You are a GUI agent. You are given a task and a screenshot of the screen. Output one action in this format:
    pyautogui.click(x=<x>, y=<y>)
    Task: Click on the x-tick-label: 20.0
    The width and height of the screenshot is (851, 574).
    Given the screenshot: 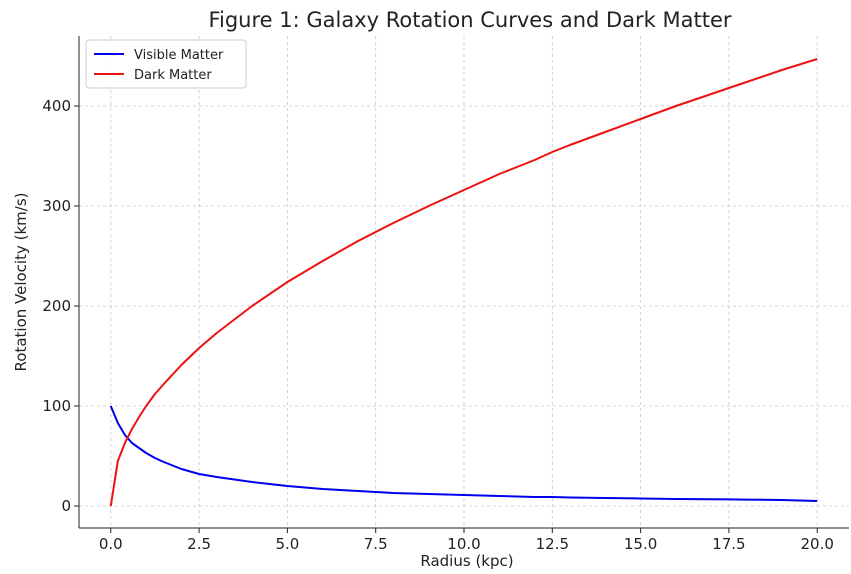 What is the action you would take?
    pyautogui.click(x=817, y=544)
    